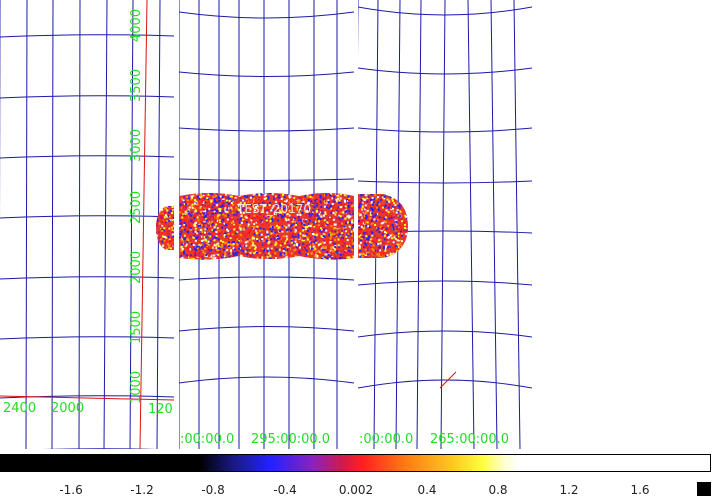 The image size is (713, 497). What do you see at coordinates (640, 490) in the screenshot?
I see `colorbar-tick-label: 1.6` at bounding box center [640, 490].